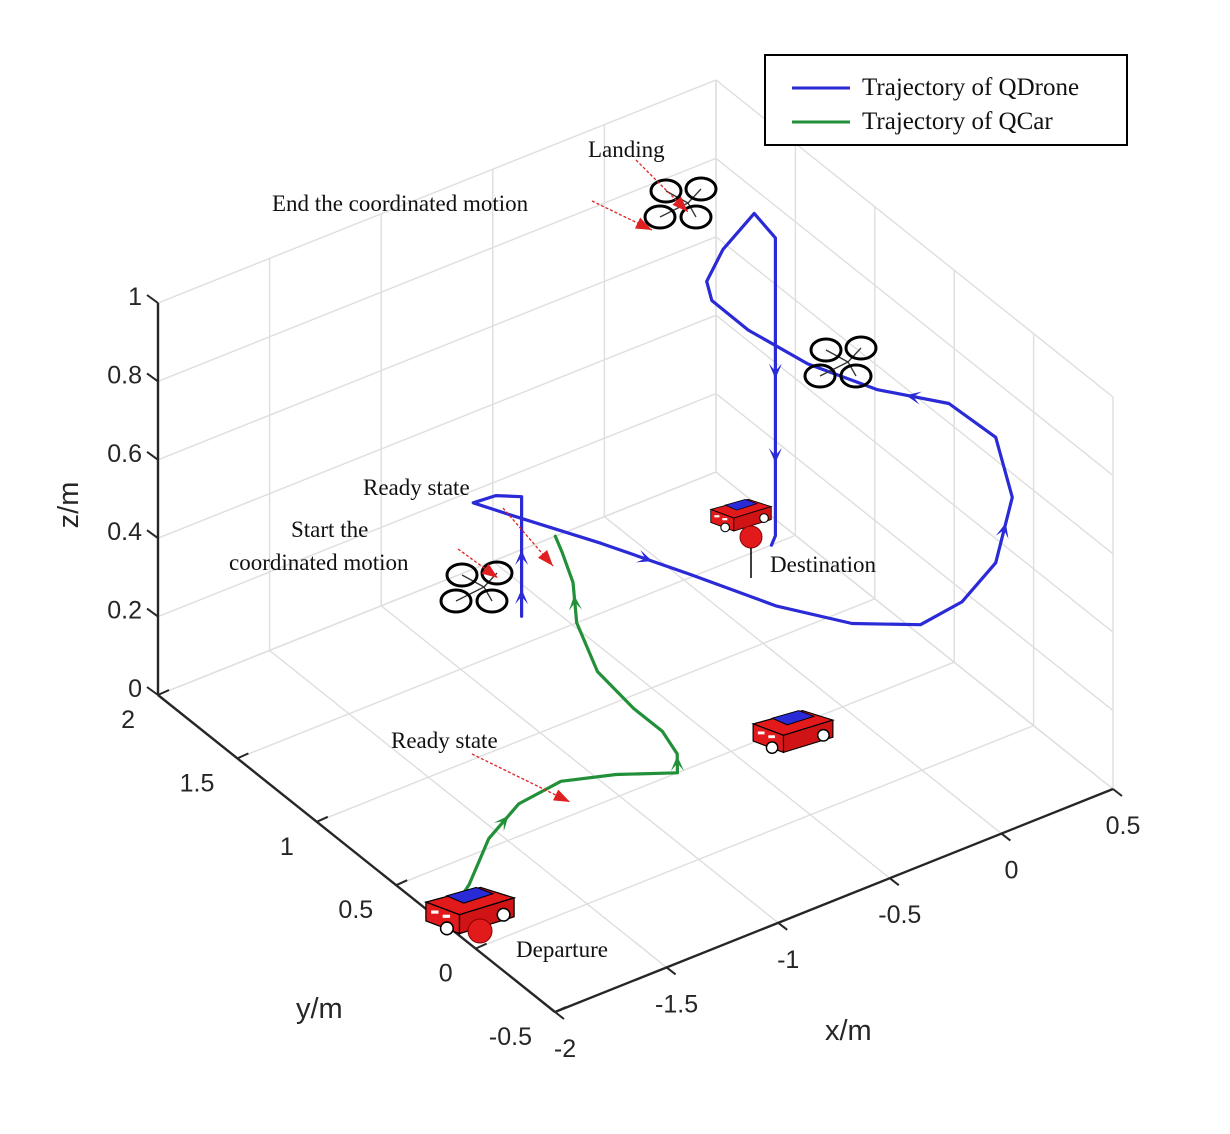 This screenshot has width=1230, height=1134. What do you see at coordinates (1123, 826) in the screenshot?
I see `x-tick-label: 0.5` at bounding box center [1123, 826].